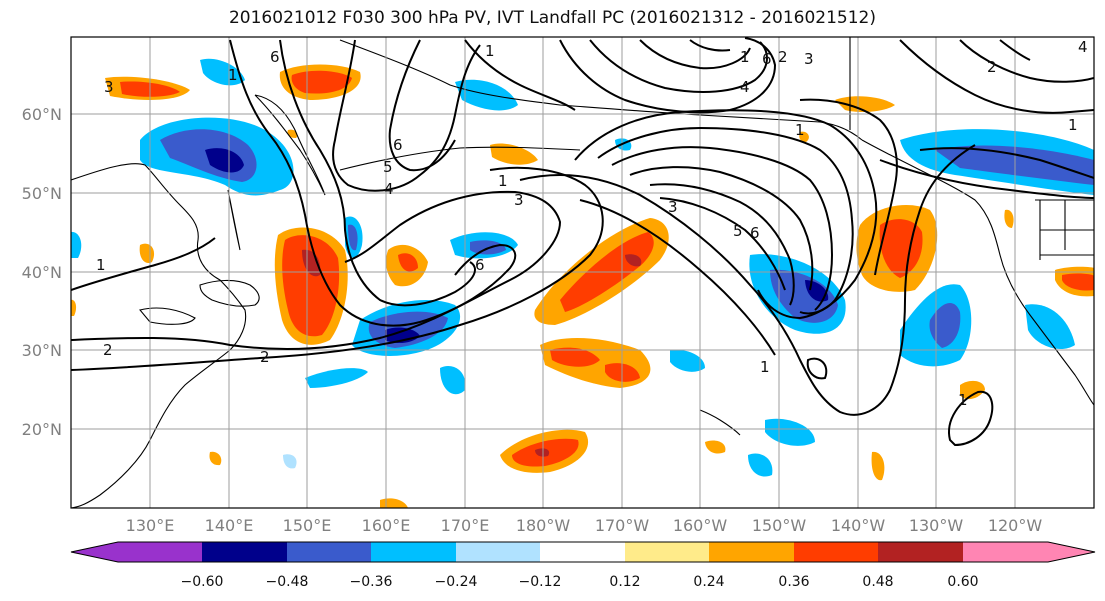  Describe the element at coordinates (540, 582) in the screenshot. I see `colorbar-tick-label: −0.12` at that location.